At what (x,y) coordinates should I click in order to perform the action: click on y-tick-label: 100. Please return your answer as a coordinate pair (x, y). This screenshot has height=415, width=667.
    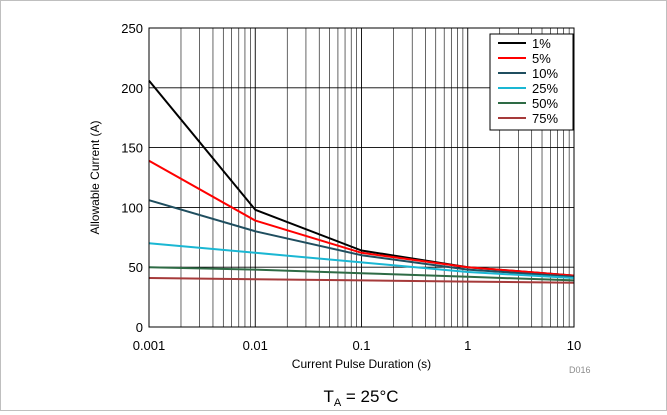
    Looking at the image, I should click on (132, 207).